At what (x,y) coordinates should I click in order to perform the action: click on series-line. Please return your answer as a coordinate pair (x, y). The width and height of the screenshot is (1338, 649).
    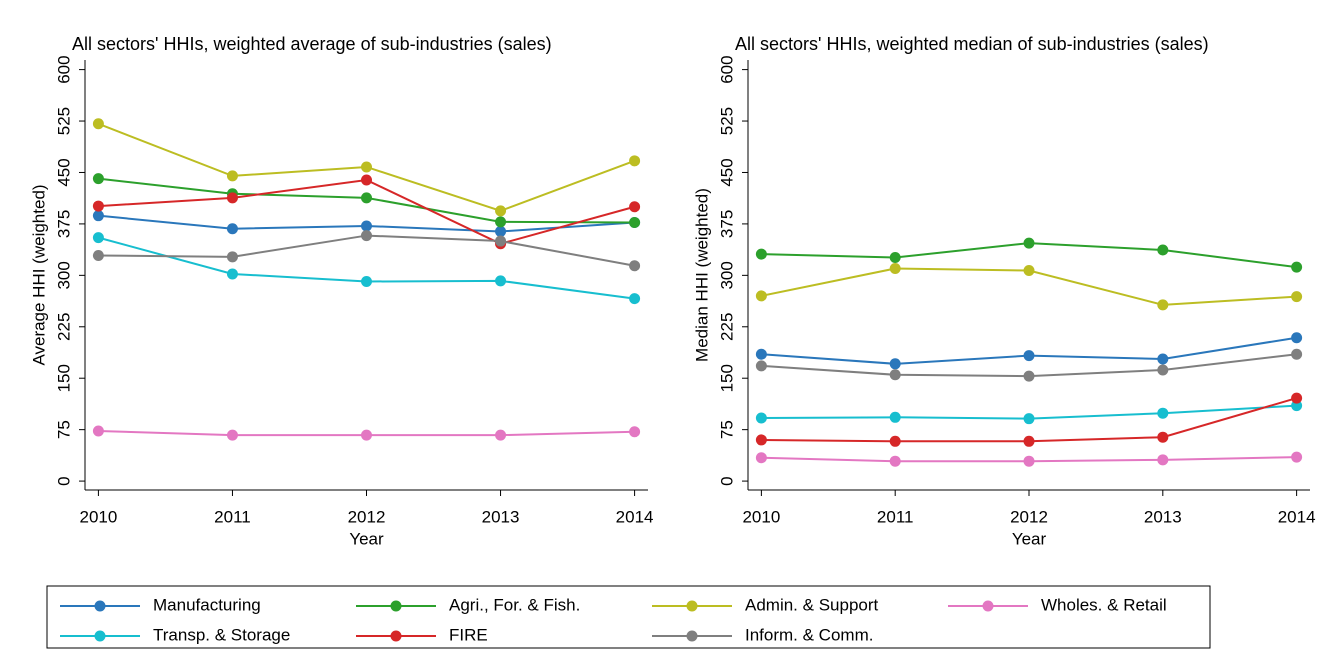
    Looking at the image, I should click on (366, 268).